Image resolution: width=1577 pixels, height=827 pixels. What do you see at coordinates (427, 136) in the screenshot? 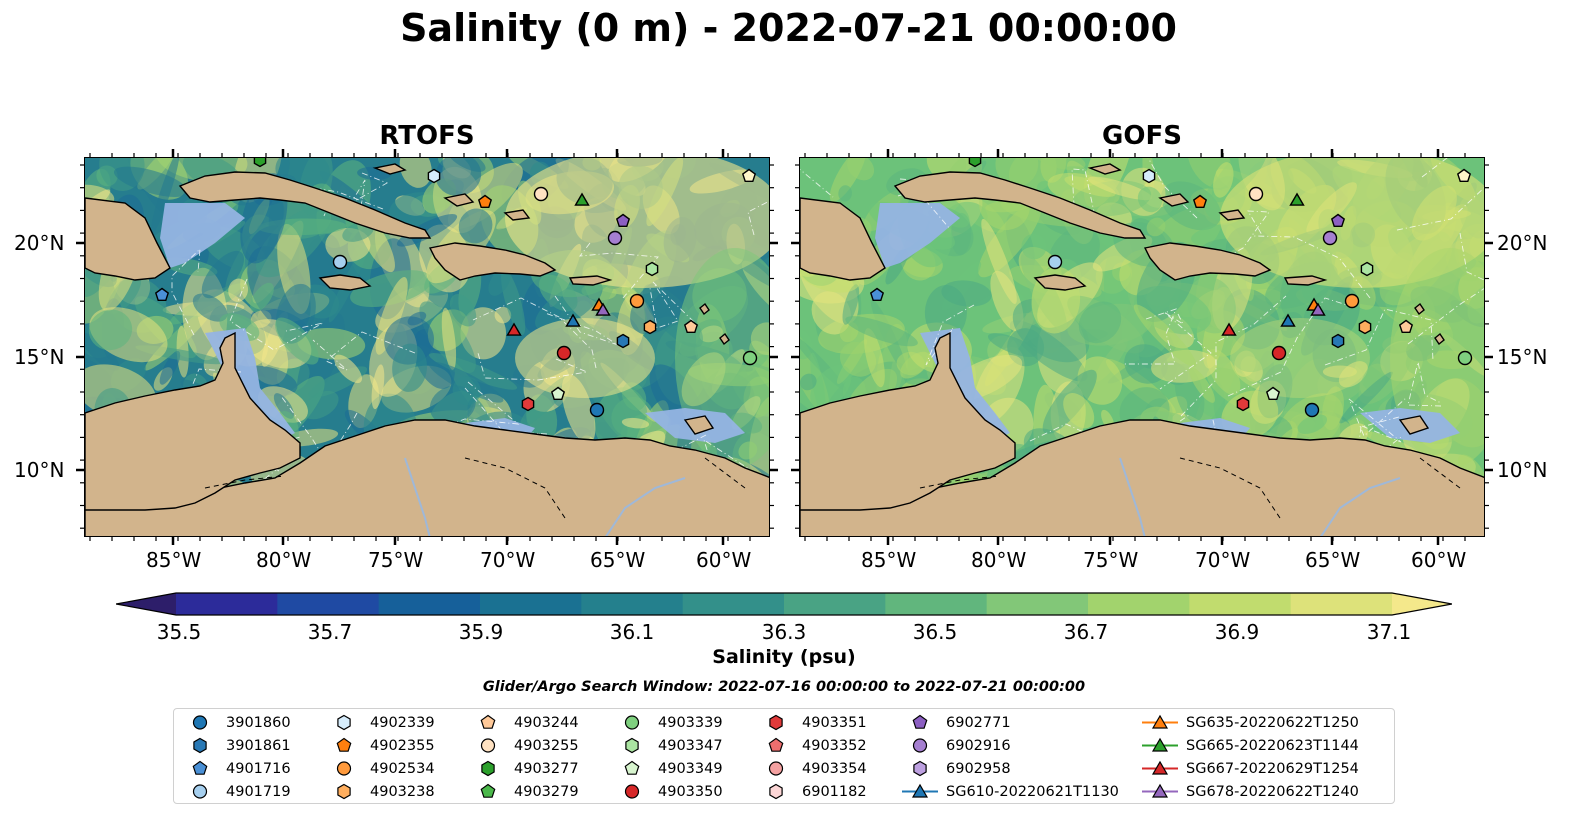
I see `panel-title-rtofs: RTOFS` at bounding box center [427, 136].